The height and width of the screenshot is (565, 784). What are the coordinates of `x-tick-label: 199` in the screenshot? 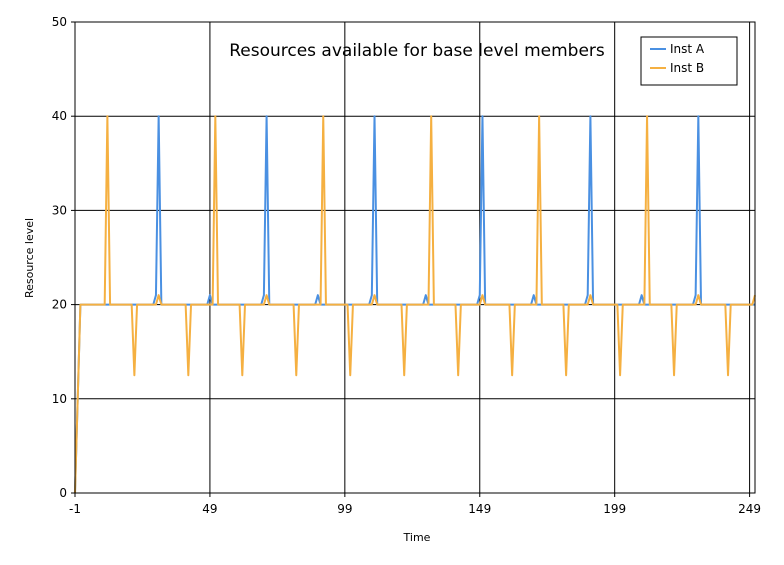 It's located at (614, 509).